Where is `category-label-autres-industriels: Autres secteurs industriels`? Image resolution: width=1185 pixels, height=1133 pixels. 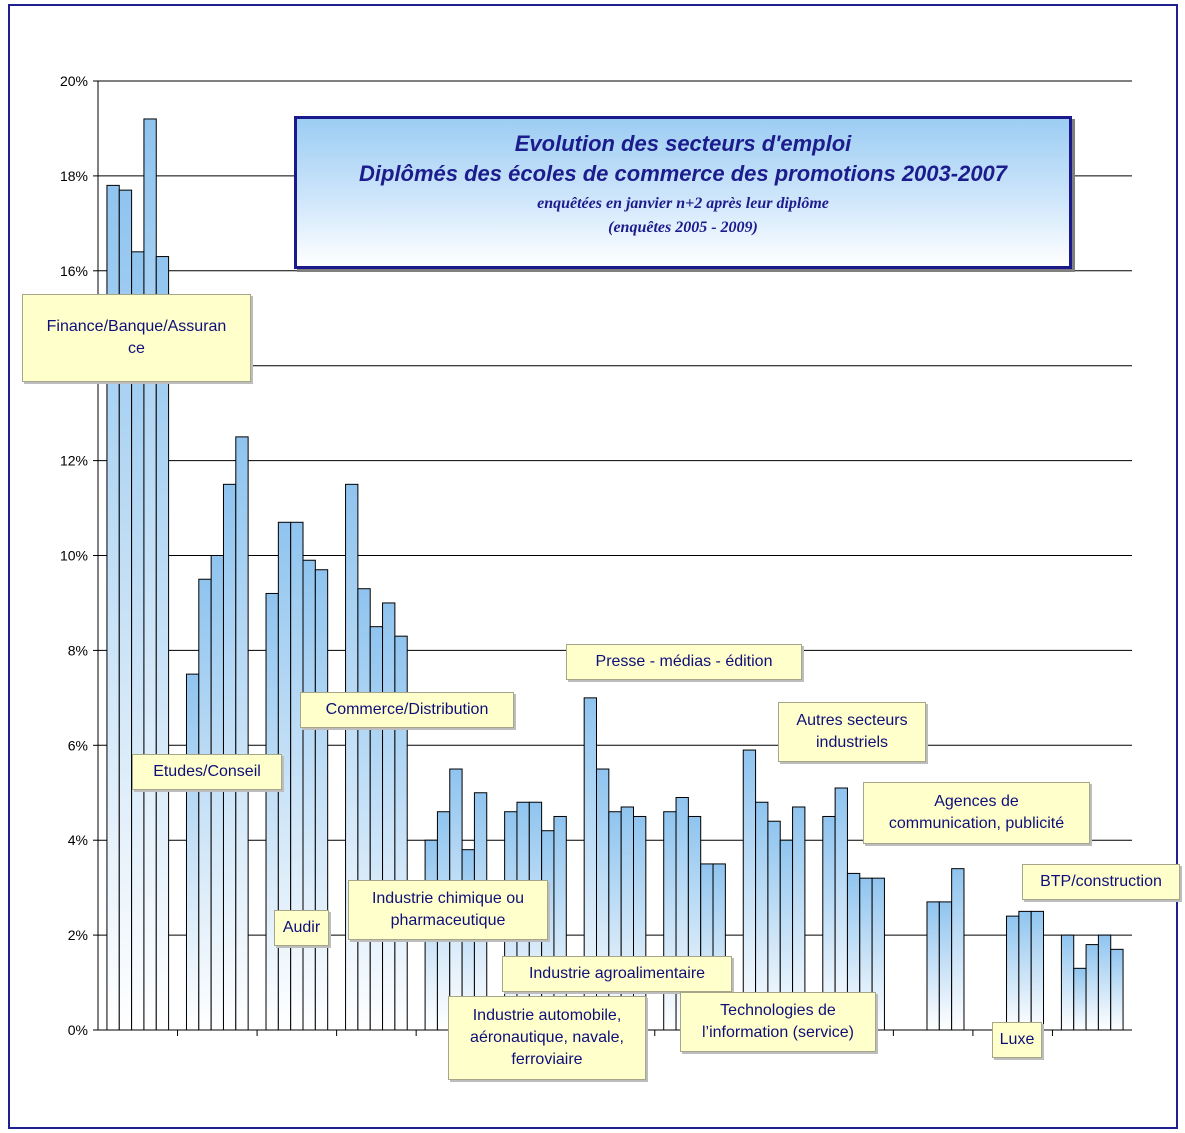 category-label-autres-industriels: Autres secteurs industriels is located at coordinates (852, 732).